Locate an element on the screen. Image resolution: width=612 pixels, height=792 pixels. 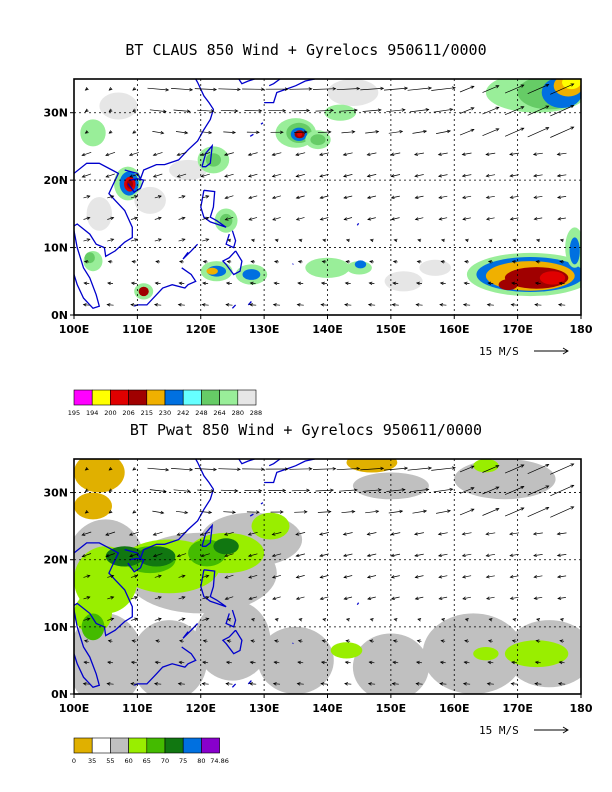
y-tick-label: 0N is located at coordinates (59, 694).